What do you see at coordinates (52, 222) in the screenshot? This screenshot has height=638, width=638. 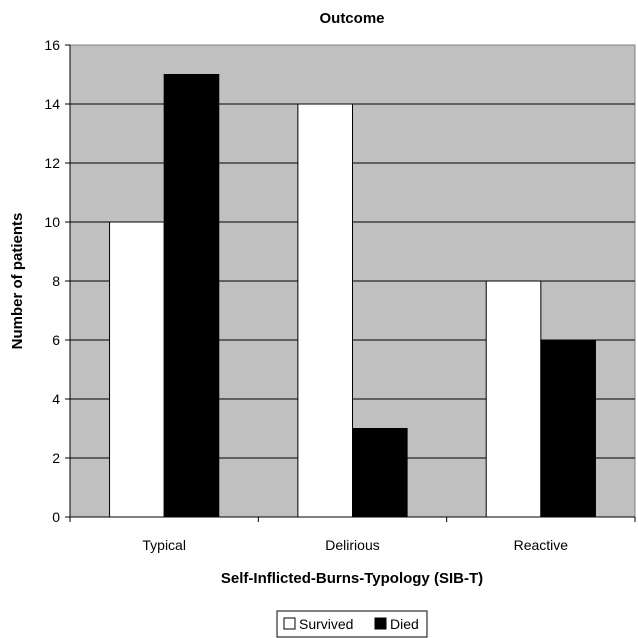 I see `y-tick-label: 10` at bounding box center [52, 222].